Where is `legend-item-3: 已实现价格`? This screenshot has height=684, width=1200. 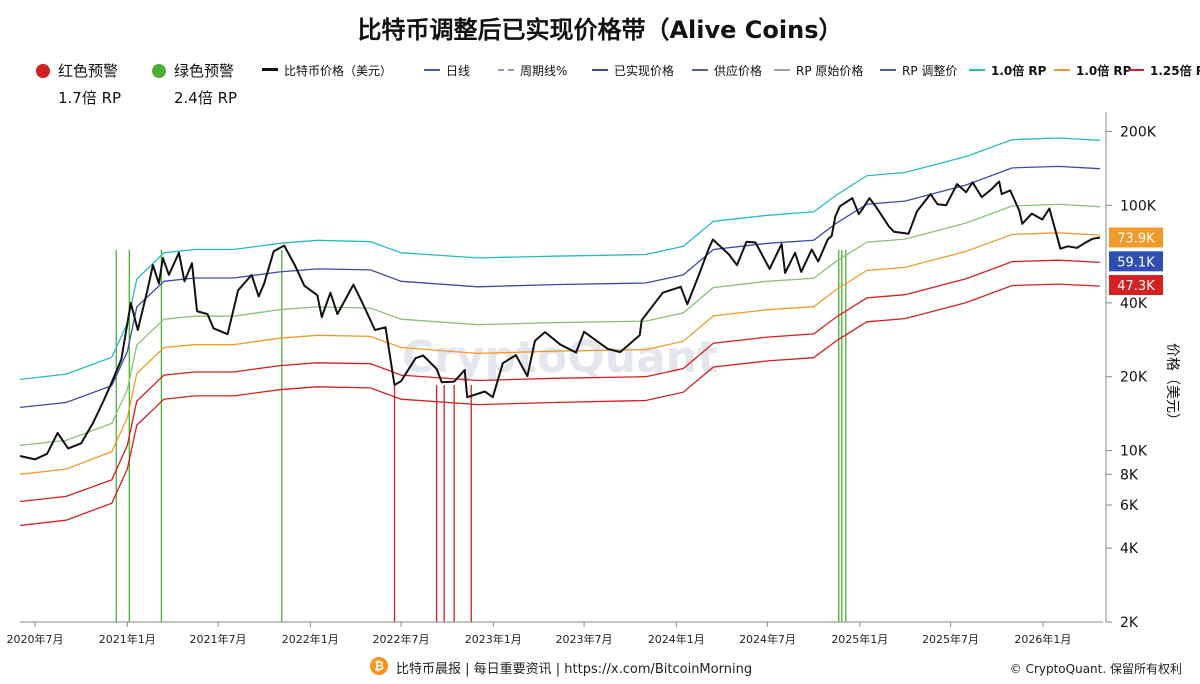
legend-item-3: 已实现价格 is located at coordinates (633, 70).